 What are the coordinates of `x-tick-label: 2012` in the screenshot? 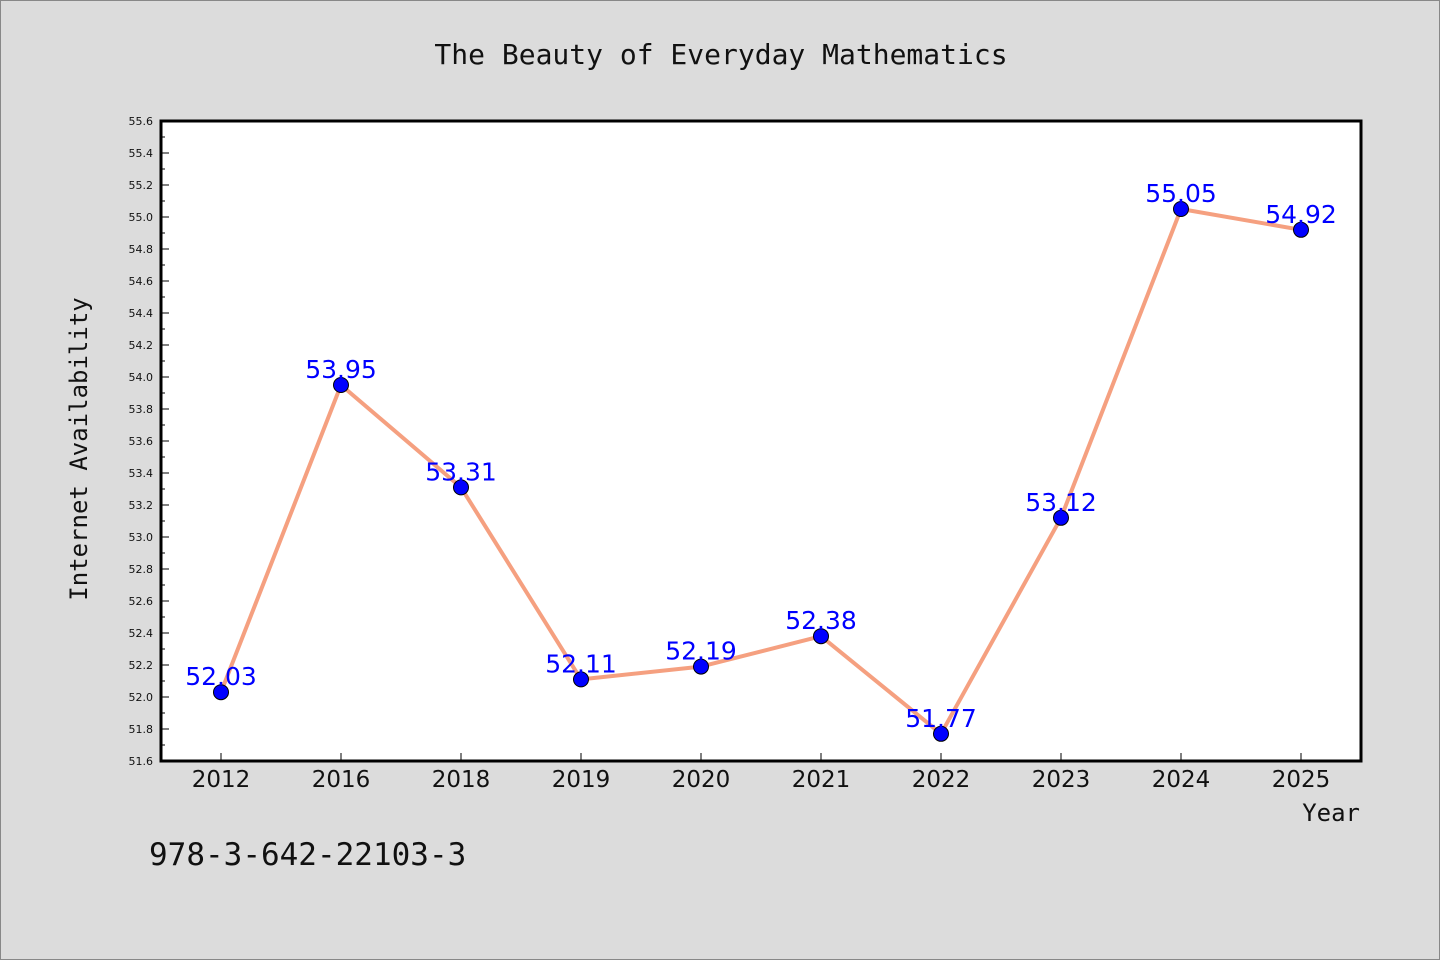 It's located at (221, 780).